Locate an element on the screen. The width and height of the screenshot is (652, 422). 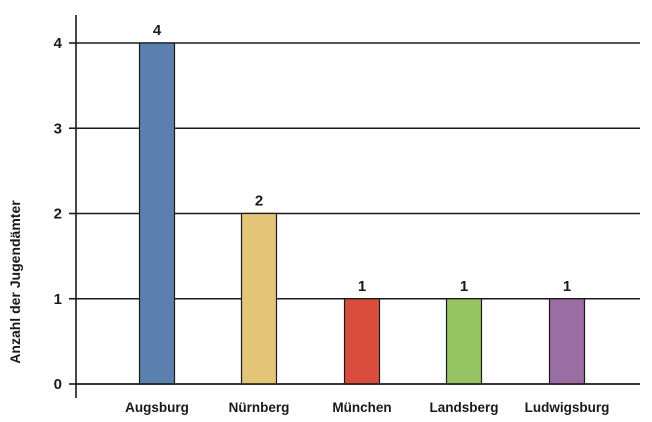
x-tick-label-2: Nürnberg is located at coordinates (259, 407).